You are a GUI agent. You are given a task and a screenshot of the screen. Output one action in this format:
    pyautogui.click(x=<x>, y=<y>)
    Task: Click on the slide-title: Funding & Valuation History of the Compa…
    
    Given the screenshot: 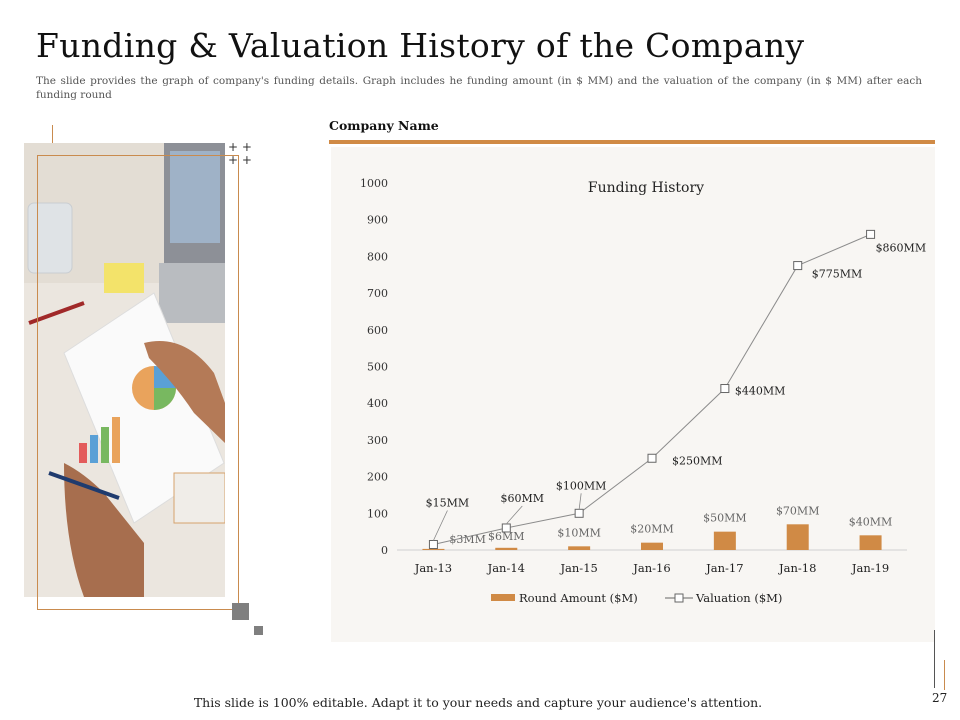 What is the action you would take?
    pyautogui.click(x=420, y=45)
    